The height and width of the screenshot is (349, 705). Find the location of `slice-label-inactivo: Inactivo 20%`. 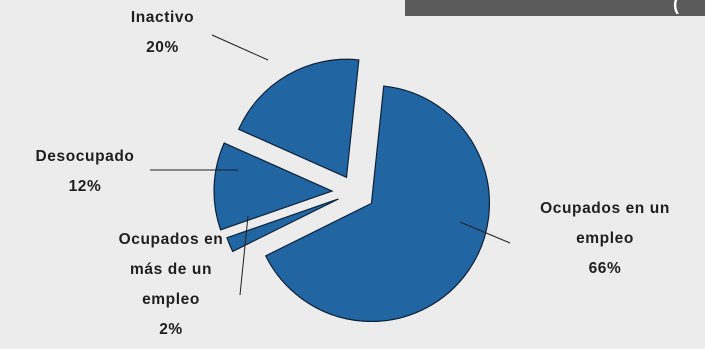

slice-label-inactivo: Inactivo 20% is located at coordinates (162, 33).